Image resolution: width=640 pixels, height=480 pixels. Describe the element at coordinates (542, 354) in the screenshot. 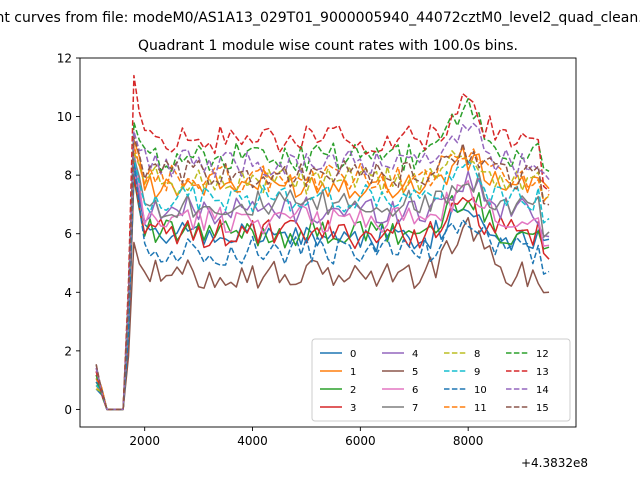

I see `legend-label-12: 12` at that location.